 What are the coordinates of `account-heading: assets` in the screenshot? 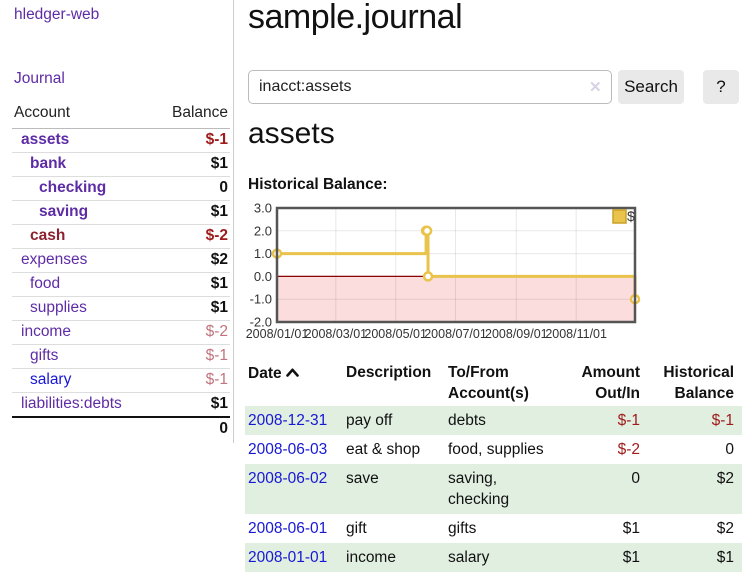 It's located at (291, 133).